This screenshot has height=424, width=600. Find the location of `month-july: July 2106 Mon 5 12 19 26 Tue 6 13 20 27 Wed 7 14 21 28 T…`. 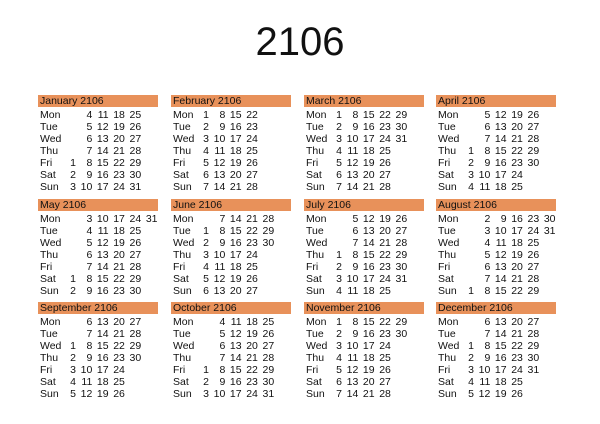

month-july: July 2106 Mon 5 12 19 26 Tue 6 13 20 27 Wed 7 14 21 28 T… is located at coordinates (364, 248).